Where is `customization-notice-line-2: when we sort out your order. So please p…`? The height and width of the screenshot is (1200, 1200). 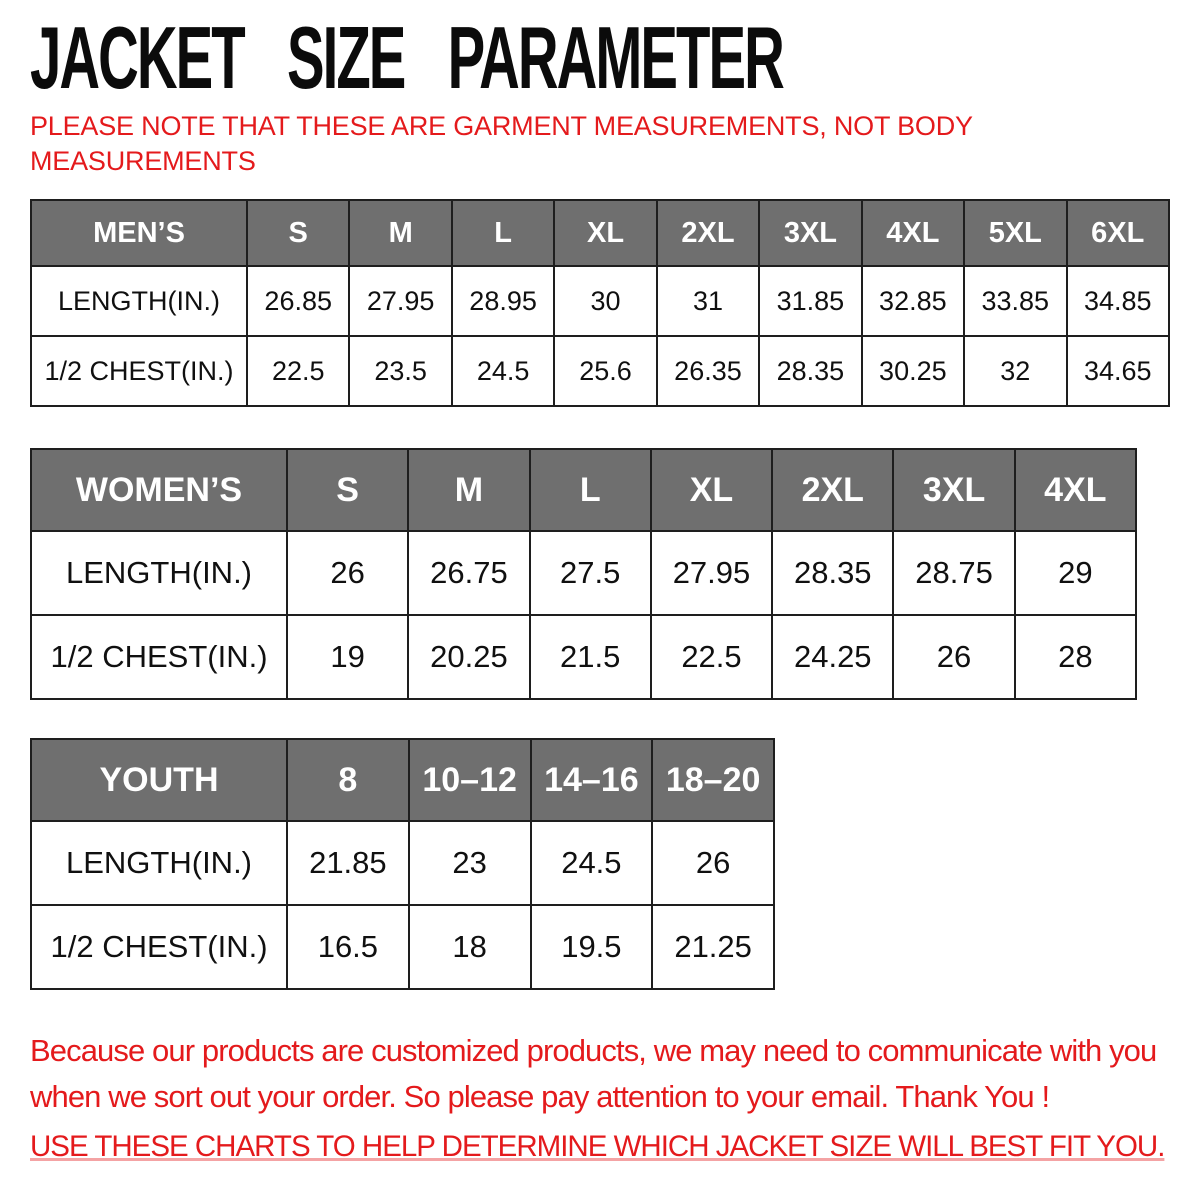 customization-notice-line-2: when we sort out your order. So please p… is located at coordinates (540, 1096).